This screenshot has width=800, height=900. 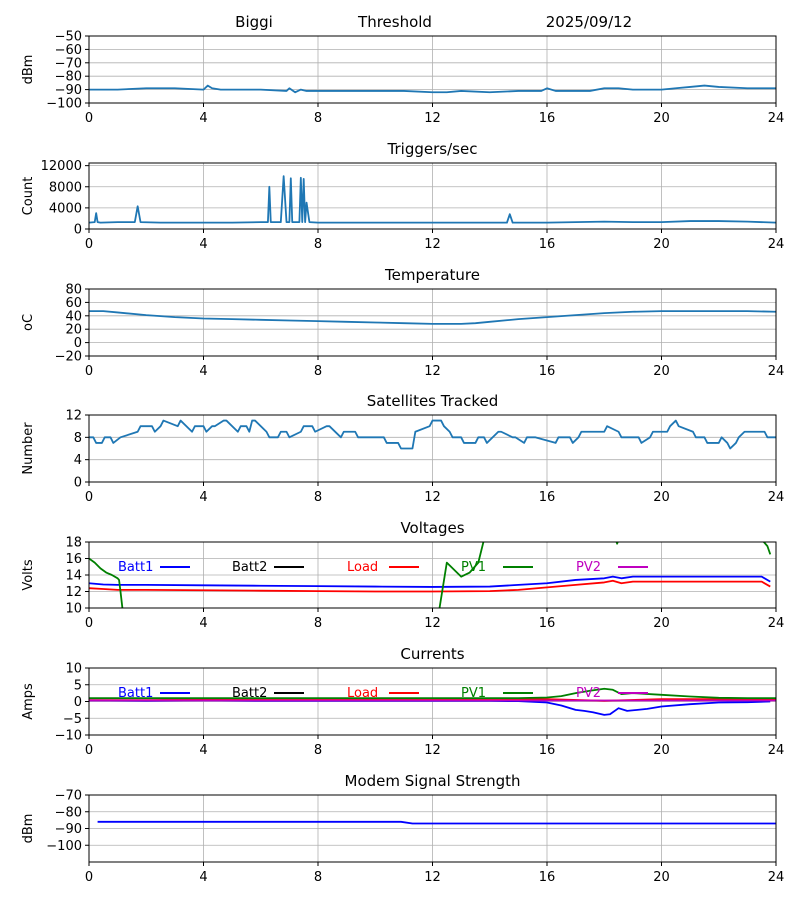 I want to click on y-tick-label: 4, so click(x=78, y=460).